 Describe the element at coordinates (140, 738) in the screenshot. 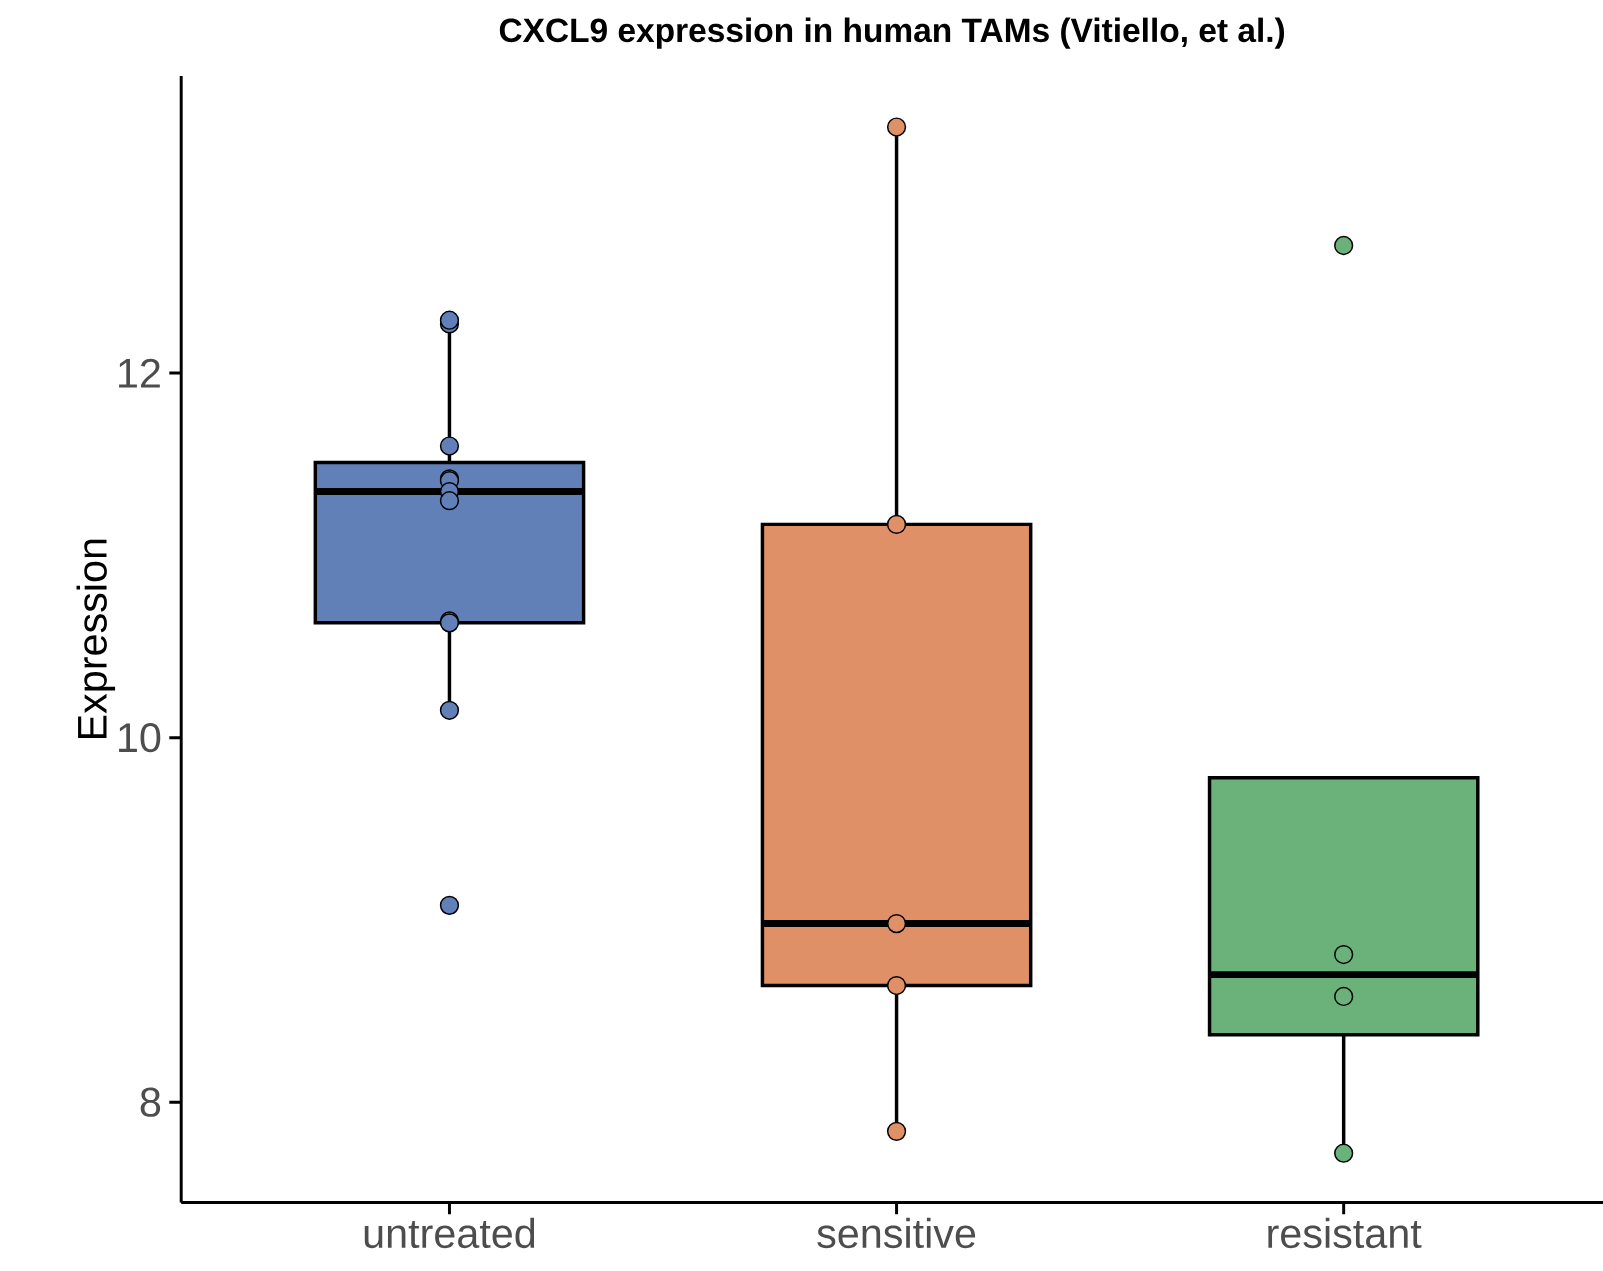

I see `y-tick-label: 10` at that location.